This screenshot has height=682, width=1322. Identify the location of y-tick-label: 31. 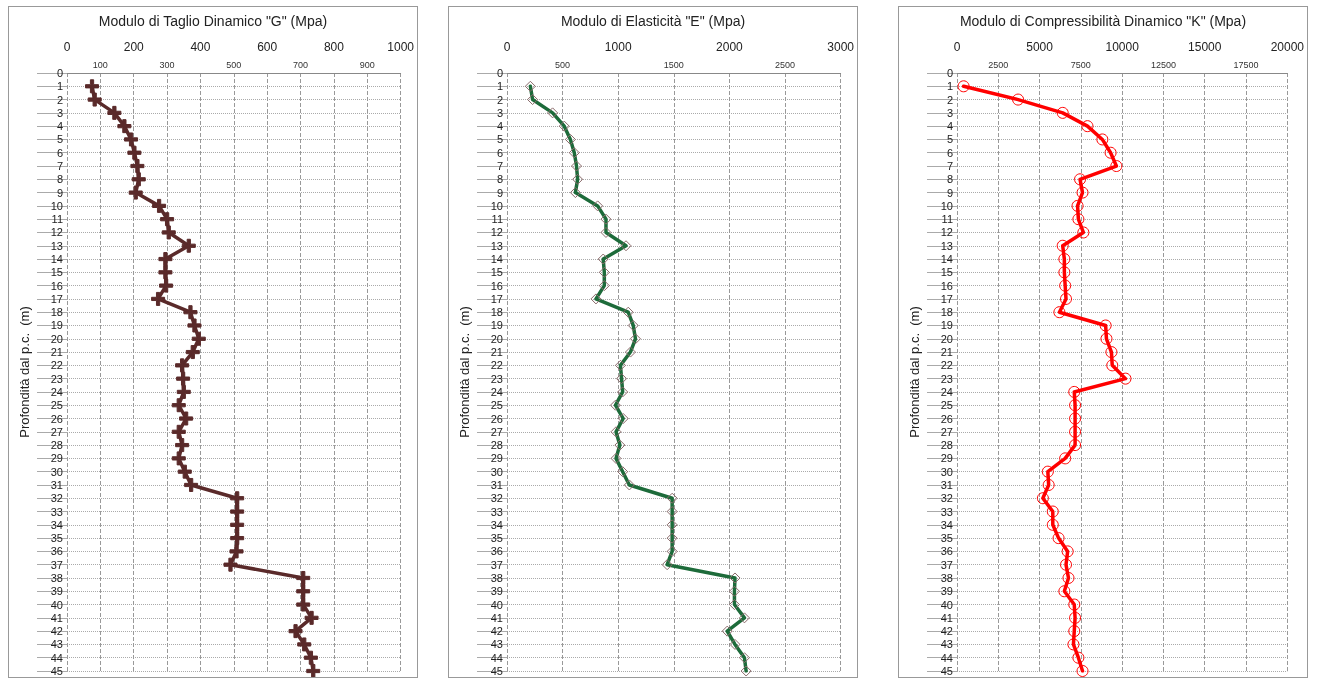
(946, 484).